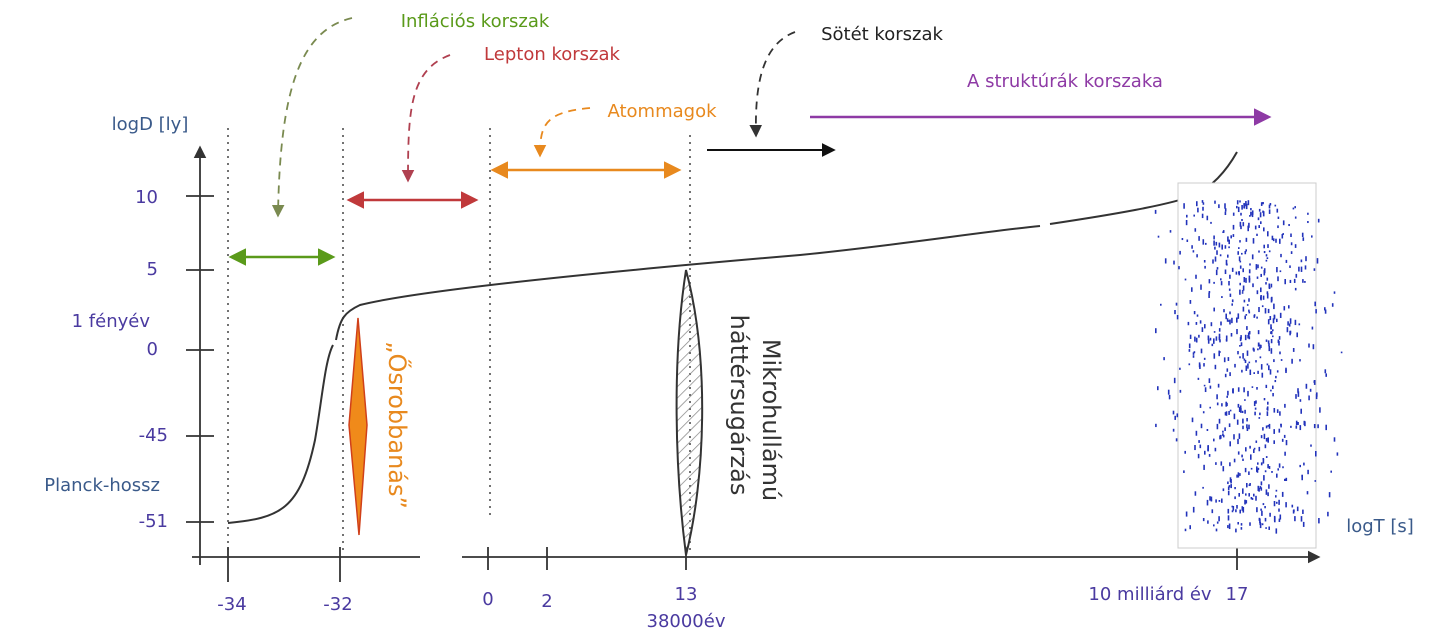 The width and height of the screenshot is (1433, 636). What do you see at coordinates (312, 117) in the screenshot?
I see `pointer` at bounding box center [312, 117].